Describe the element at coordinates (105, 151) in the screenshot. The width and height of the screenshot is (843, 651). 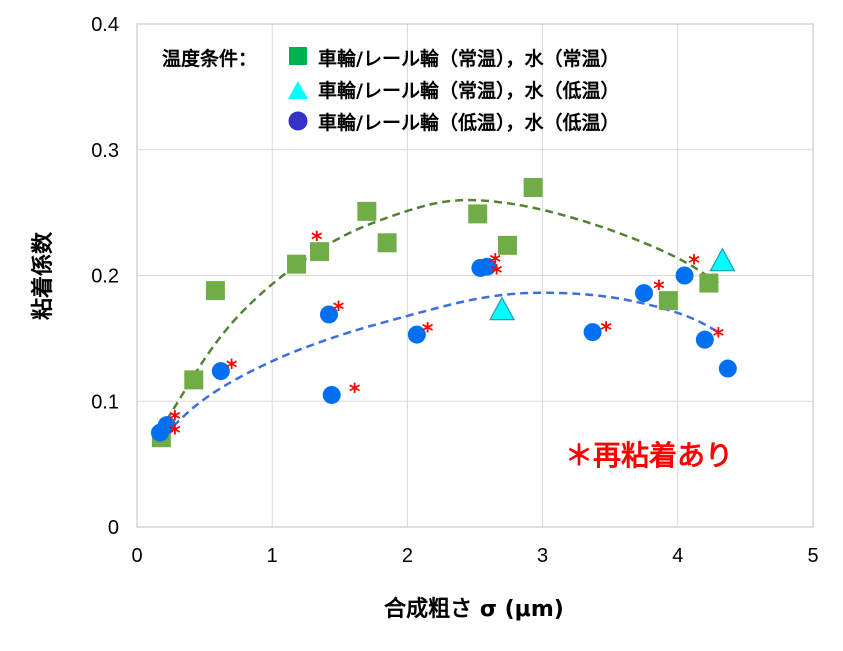
I see `y-tick-label: 0.3` at that location.